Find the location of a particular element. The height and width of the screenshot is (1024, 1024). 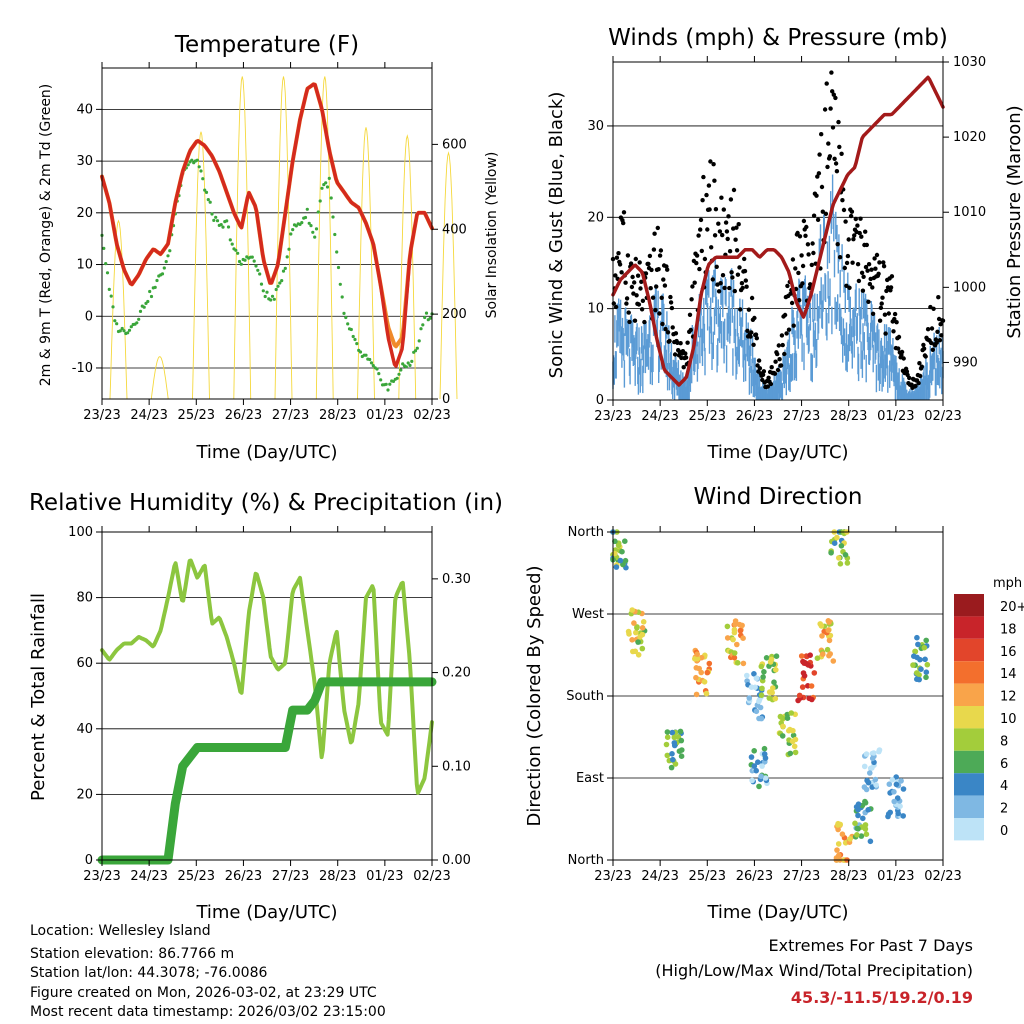

direction-x-tick-label: 25/23 is located at coordinates (707, 876).